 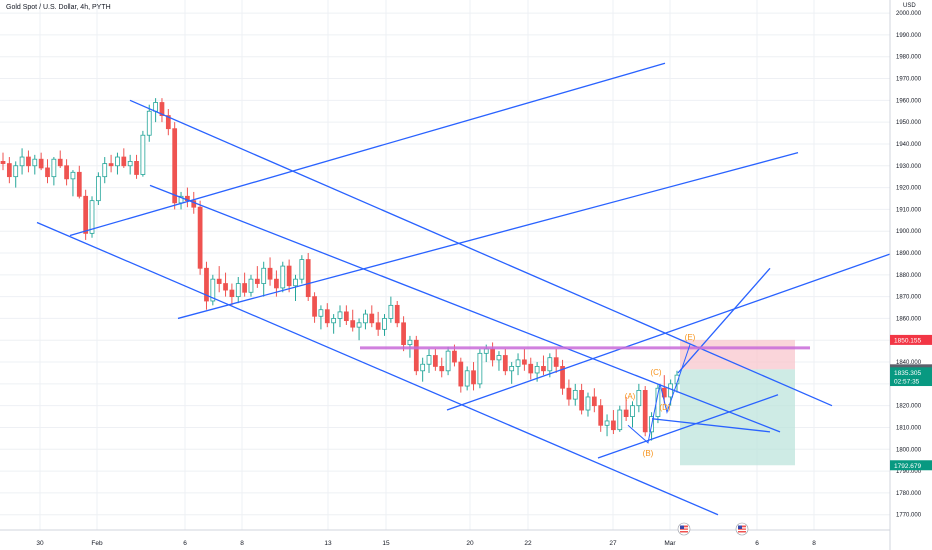 What do you see at coordinates (909, 14) in the screenshot?
I see `price-tick-label: 2000.000` at bounding box center [909, 14].